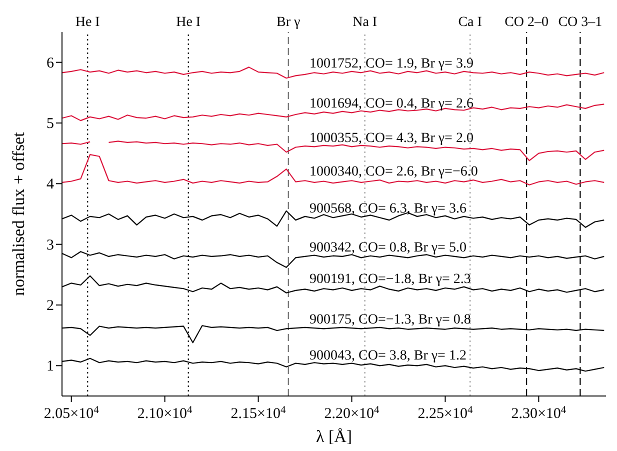  Describe the element at coordinates (539, 413) in the screenshot. I see `x-tick-label: 2.30×10$^{4}$` at that location.